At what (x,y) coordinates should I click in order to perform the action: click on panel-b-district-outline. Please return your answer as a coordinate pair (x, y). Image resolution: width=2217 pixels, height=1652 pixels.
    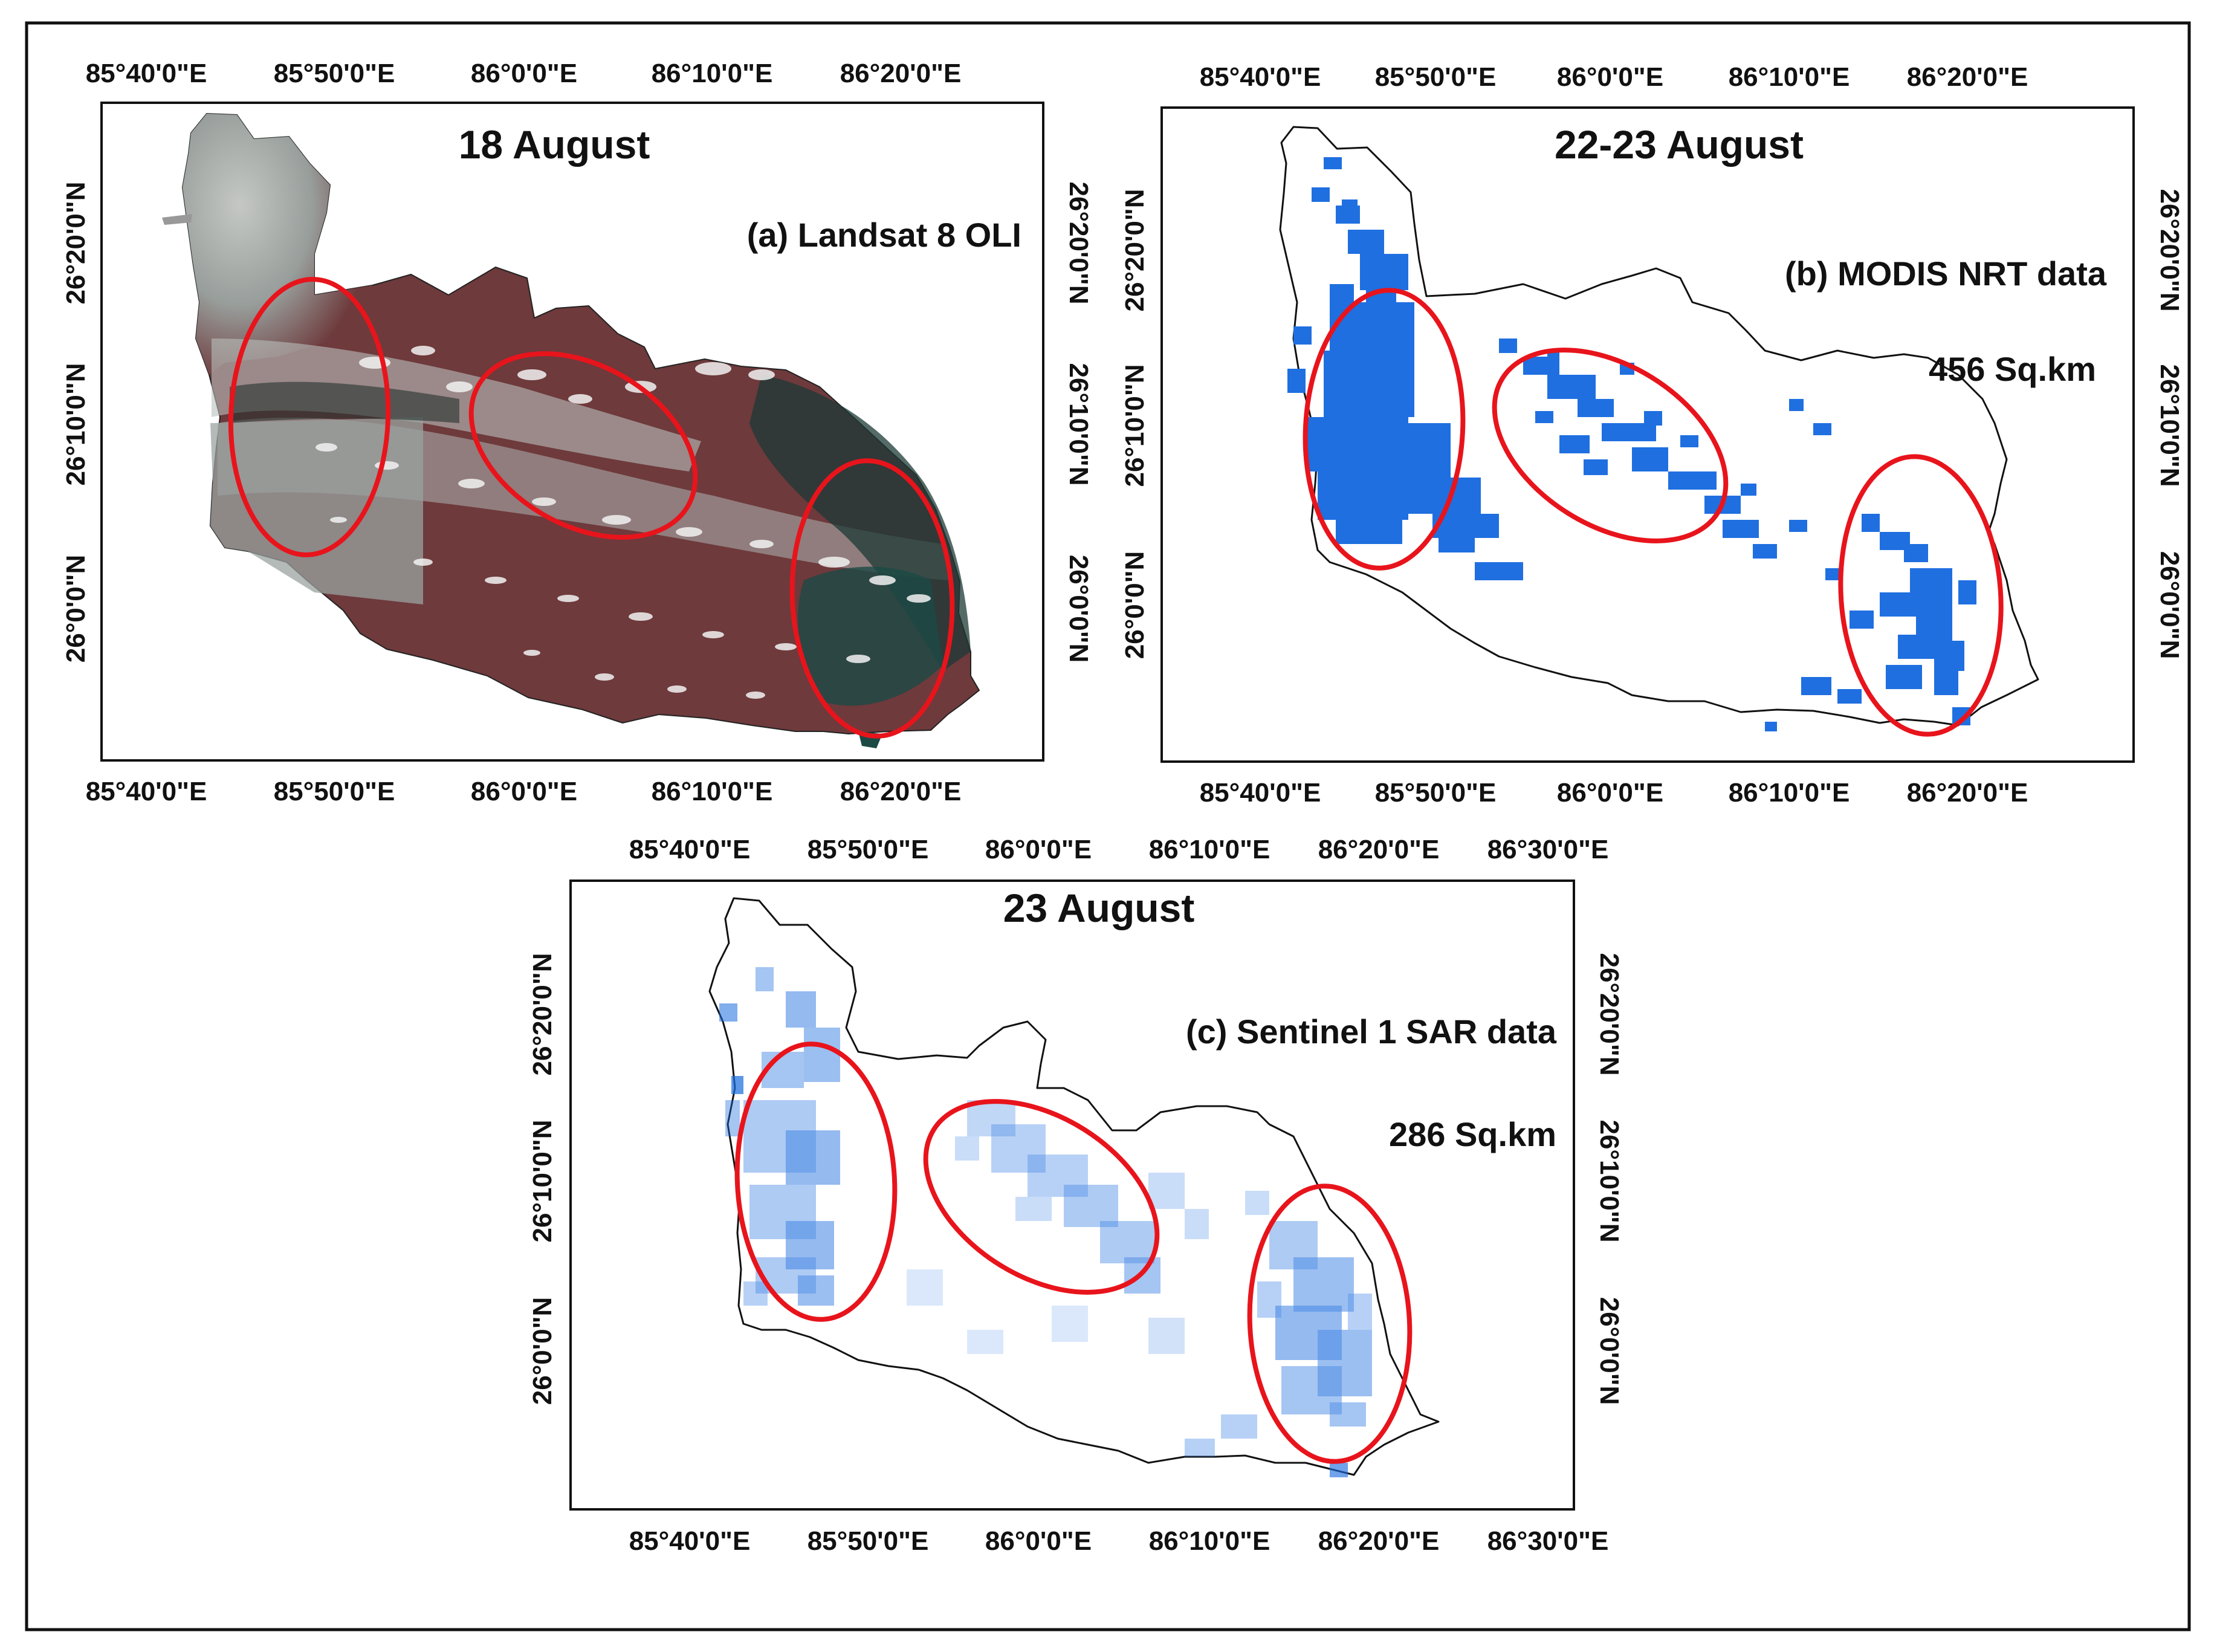
    Looking at the image, I should click on (1659, 427).